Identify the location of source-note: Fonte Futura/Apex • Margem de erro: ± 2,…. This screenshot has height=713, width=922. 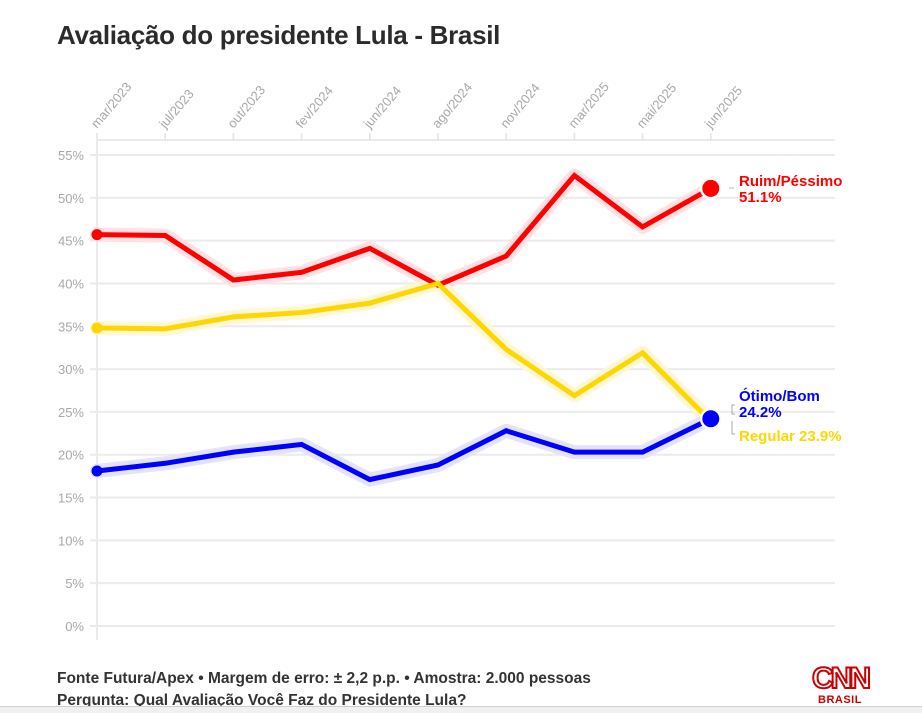
(324, 678).